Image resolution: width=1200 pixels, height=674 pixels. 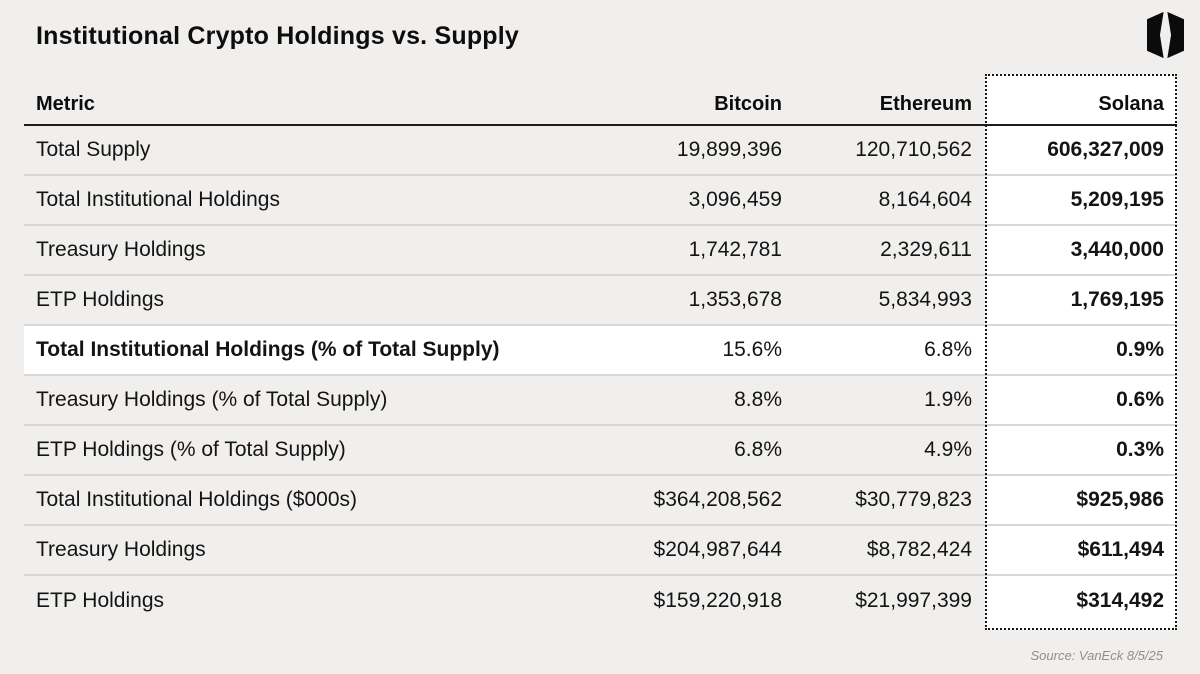 I want to click on bitcoin-value-cell: 8.8%, so click(x=758, y=399).